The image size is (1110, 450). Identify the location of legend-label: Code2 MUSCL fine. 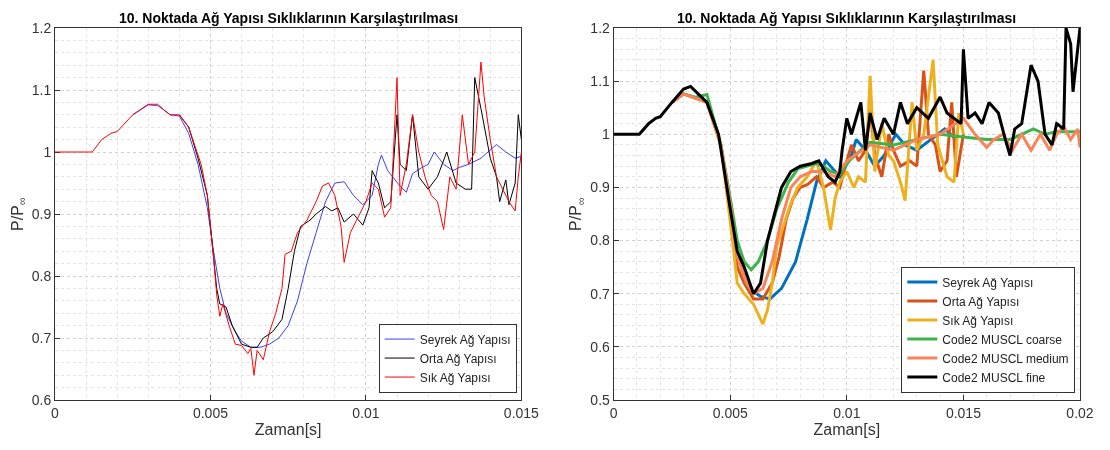
(994, 377).